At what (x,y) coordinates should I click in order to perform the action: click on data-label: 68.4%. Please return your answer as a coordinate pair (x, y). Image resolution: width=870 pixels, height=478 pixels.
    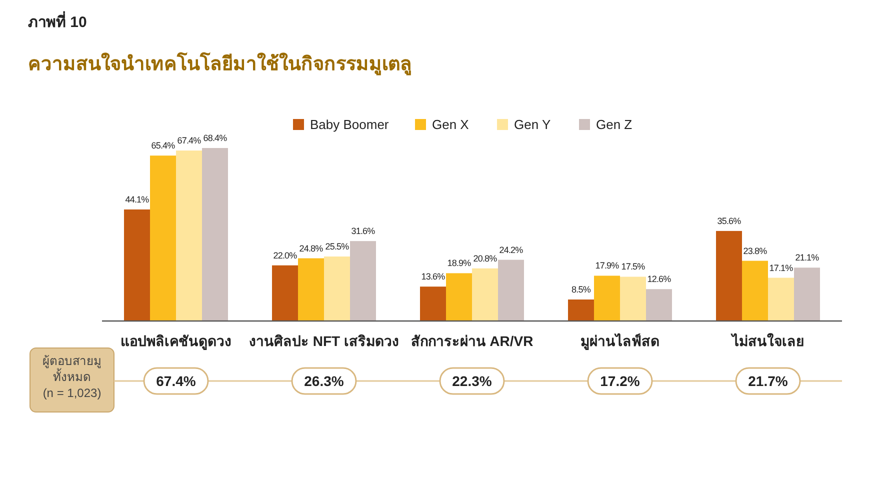
    Looking at the image, I should click on (215, 138).